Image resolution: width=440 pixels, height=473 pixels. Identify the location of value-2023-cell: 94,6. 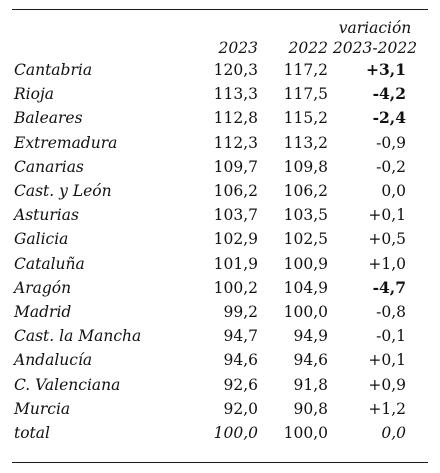
(240, 360).